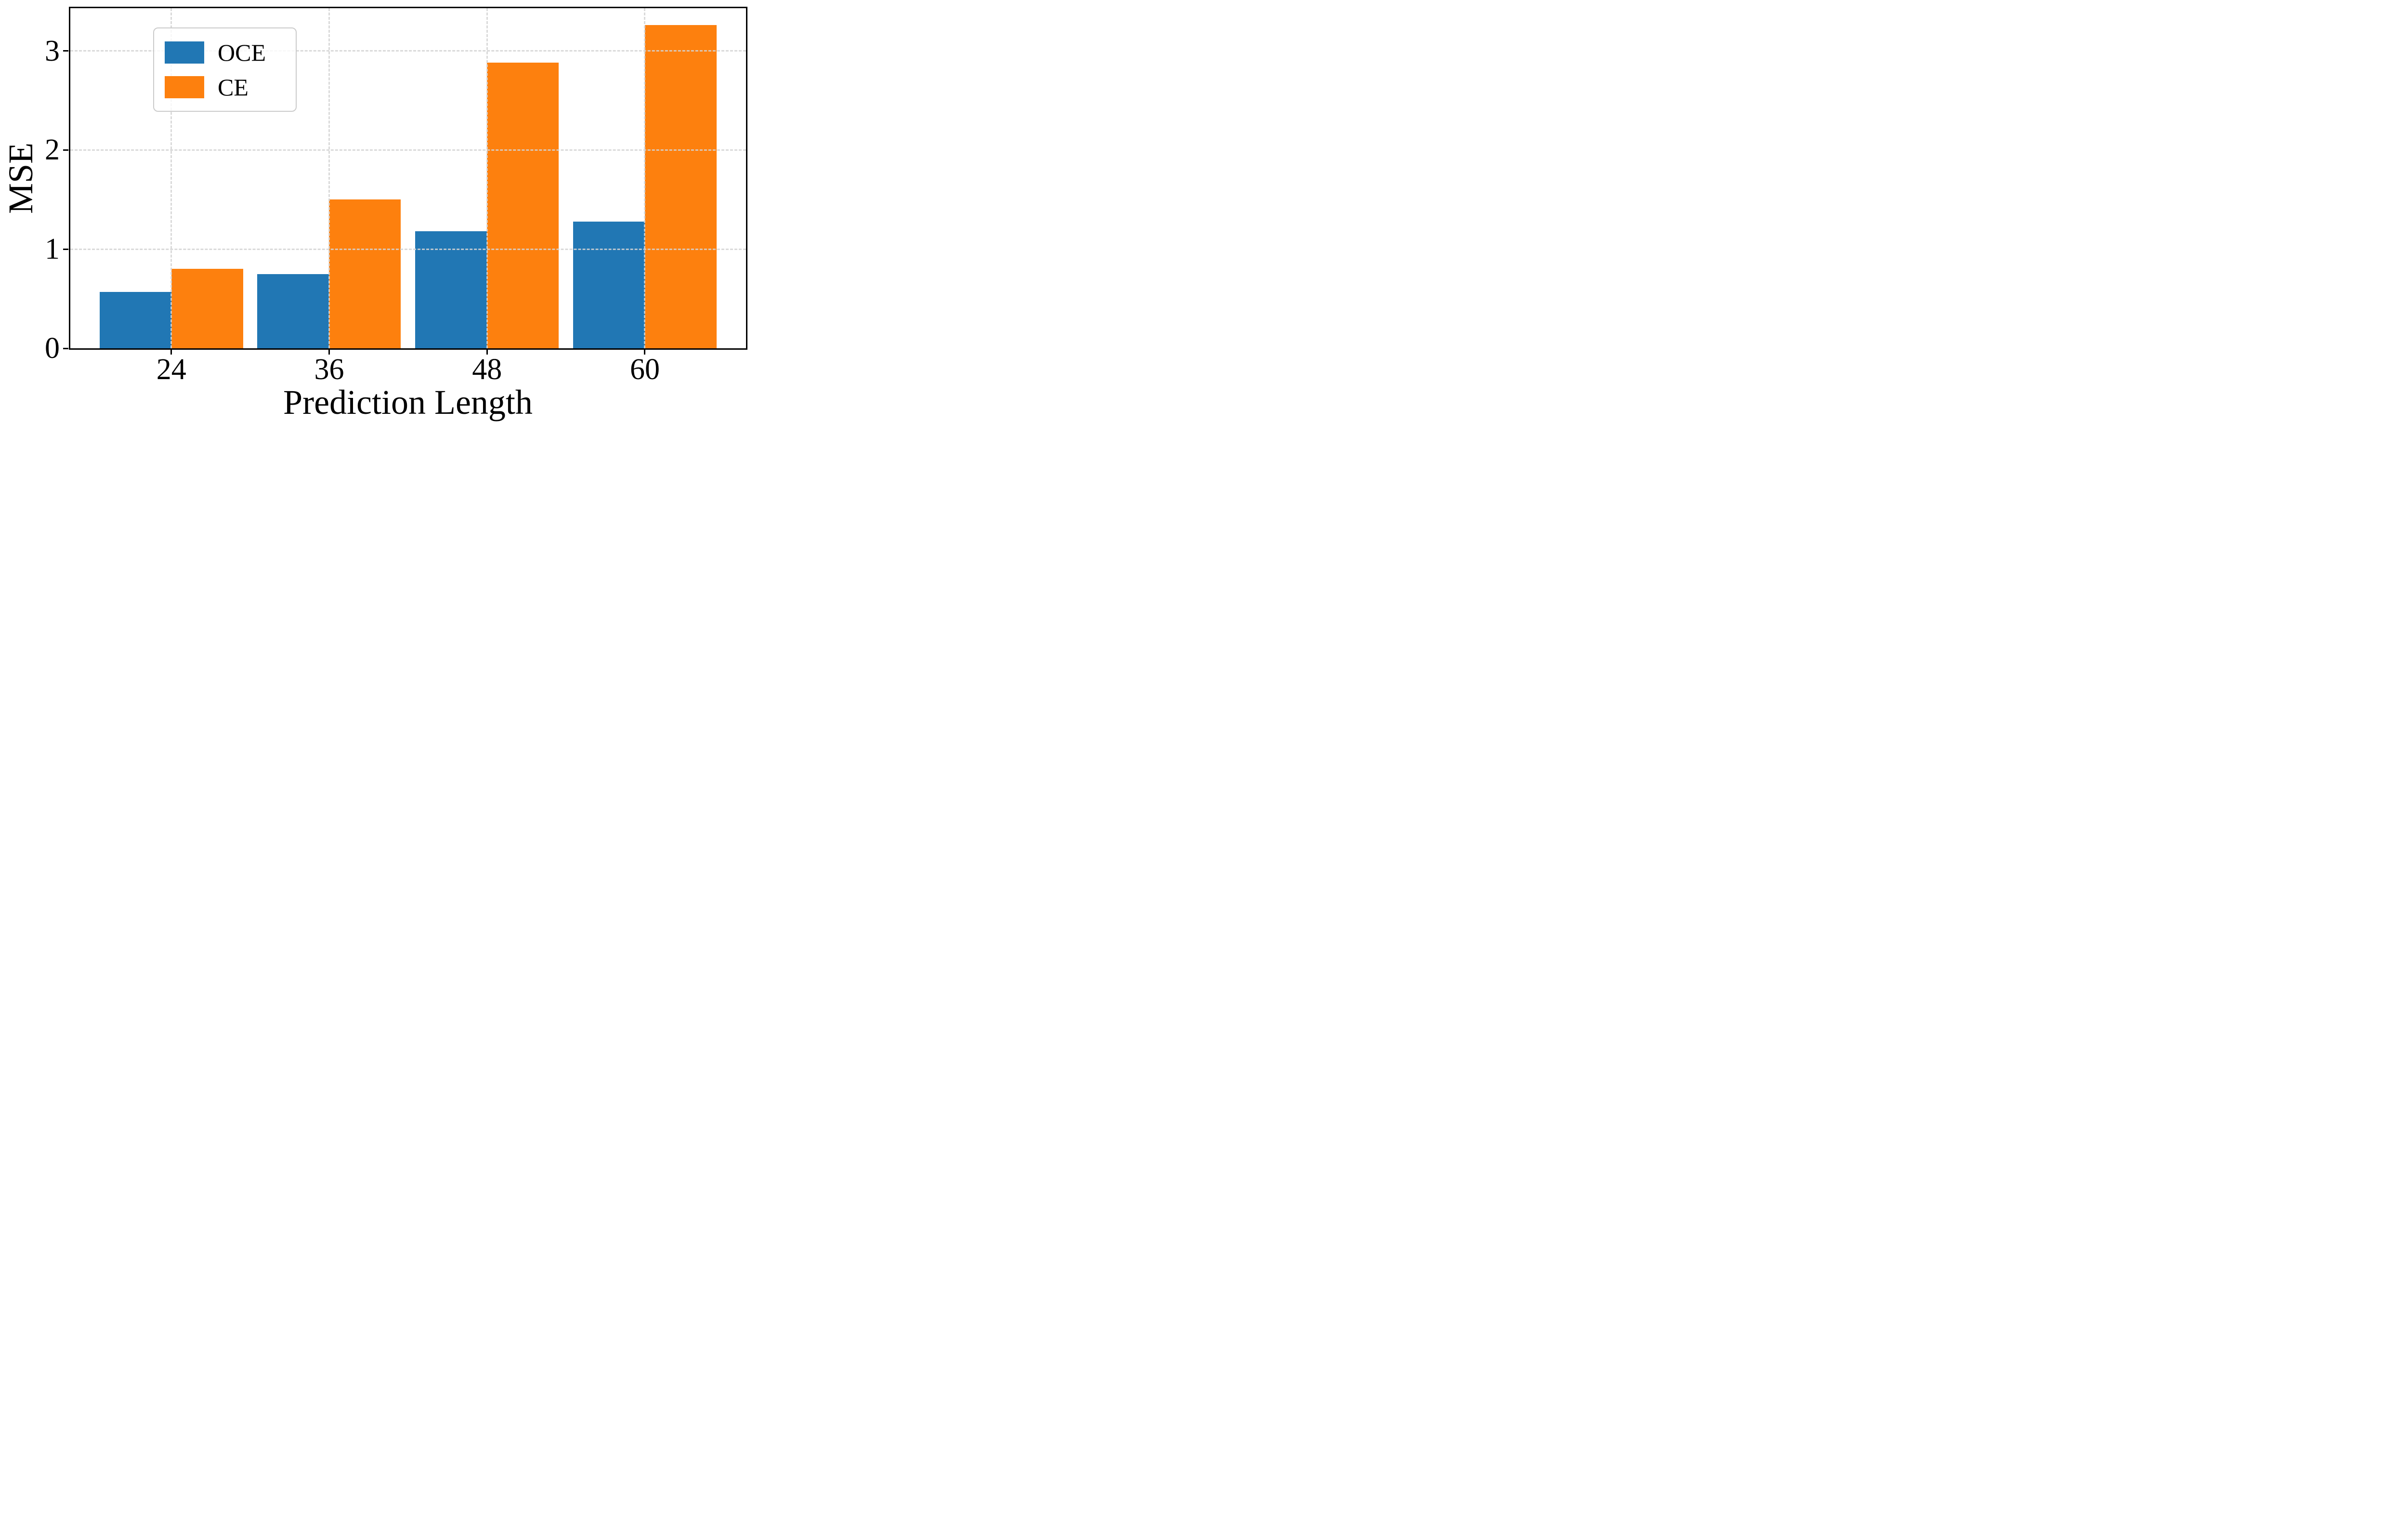  What do you see at coordinates (233, 87) in the screenshot?
I see `legend-label-ce: CE` at bounding box center [233, 87].